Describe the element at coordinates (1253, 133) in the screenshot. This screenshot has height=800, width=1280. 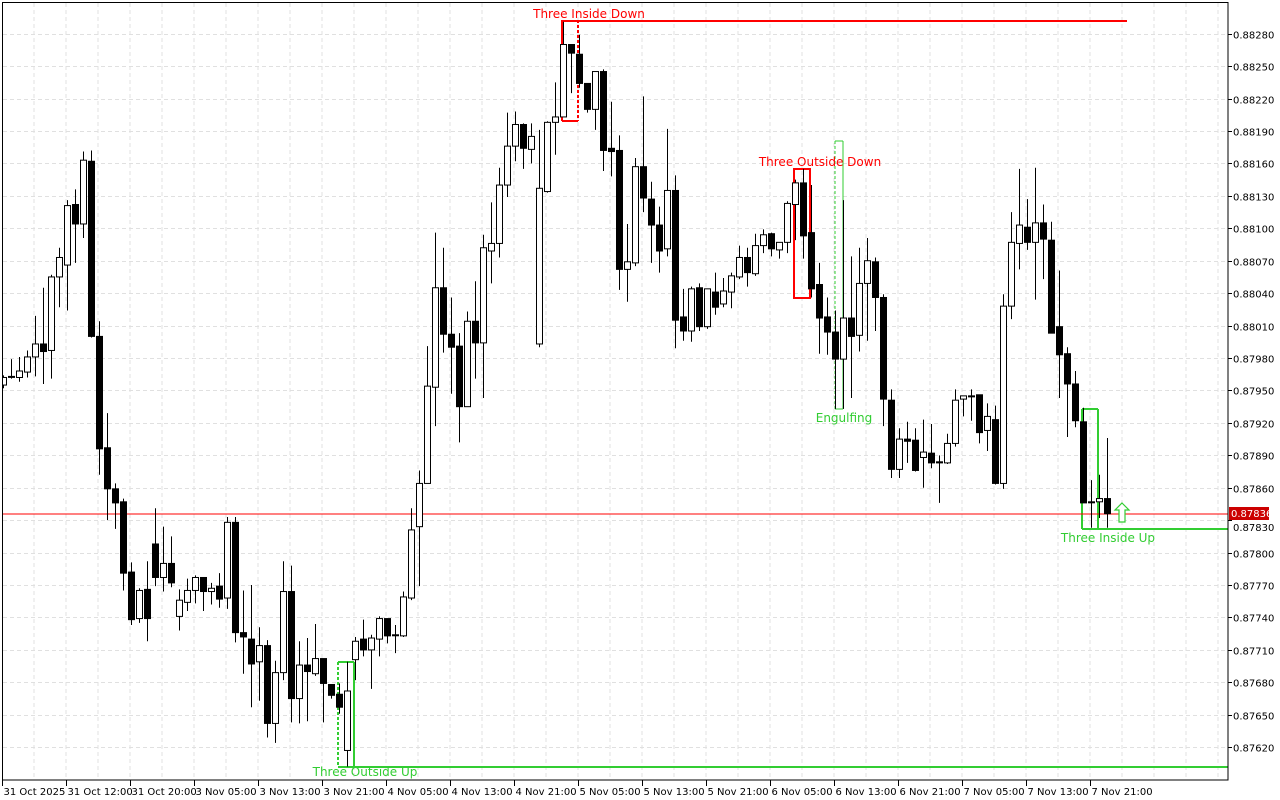
I see `y-tick-label: 0.88190` at that location.